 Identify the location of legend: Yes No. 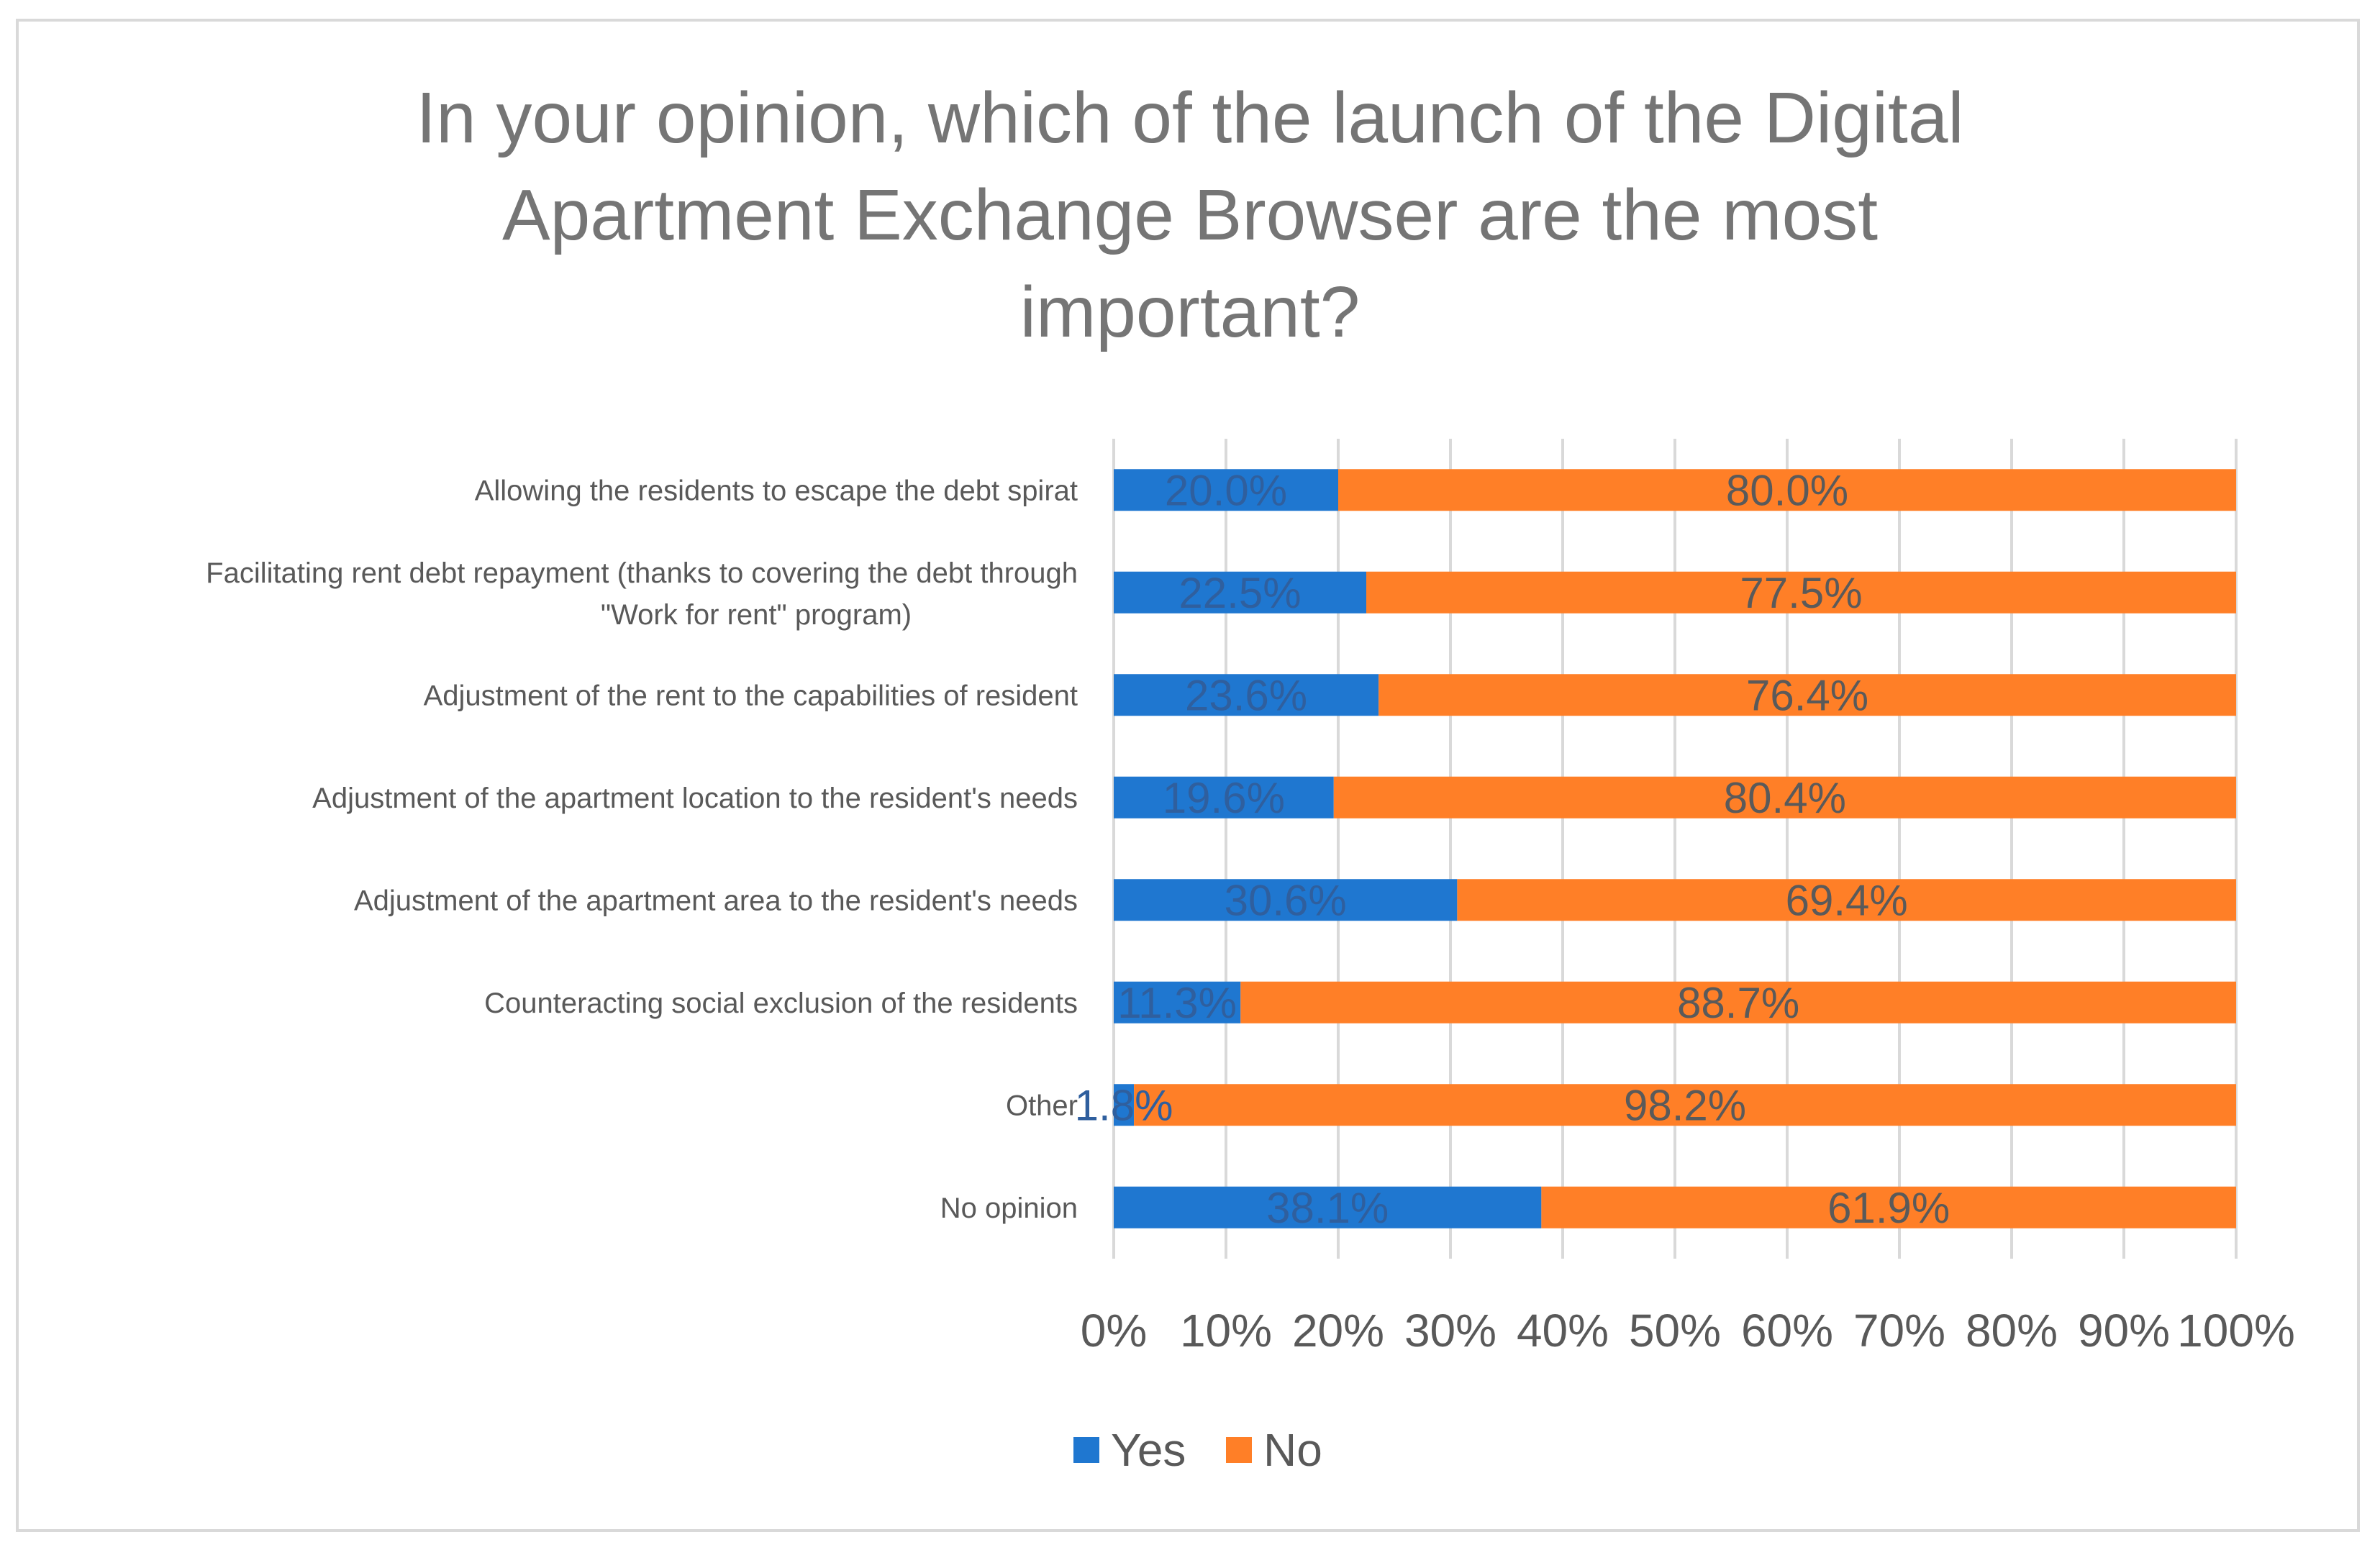
(1197, 1450).